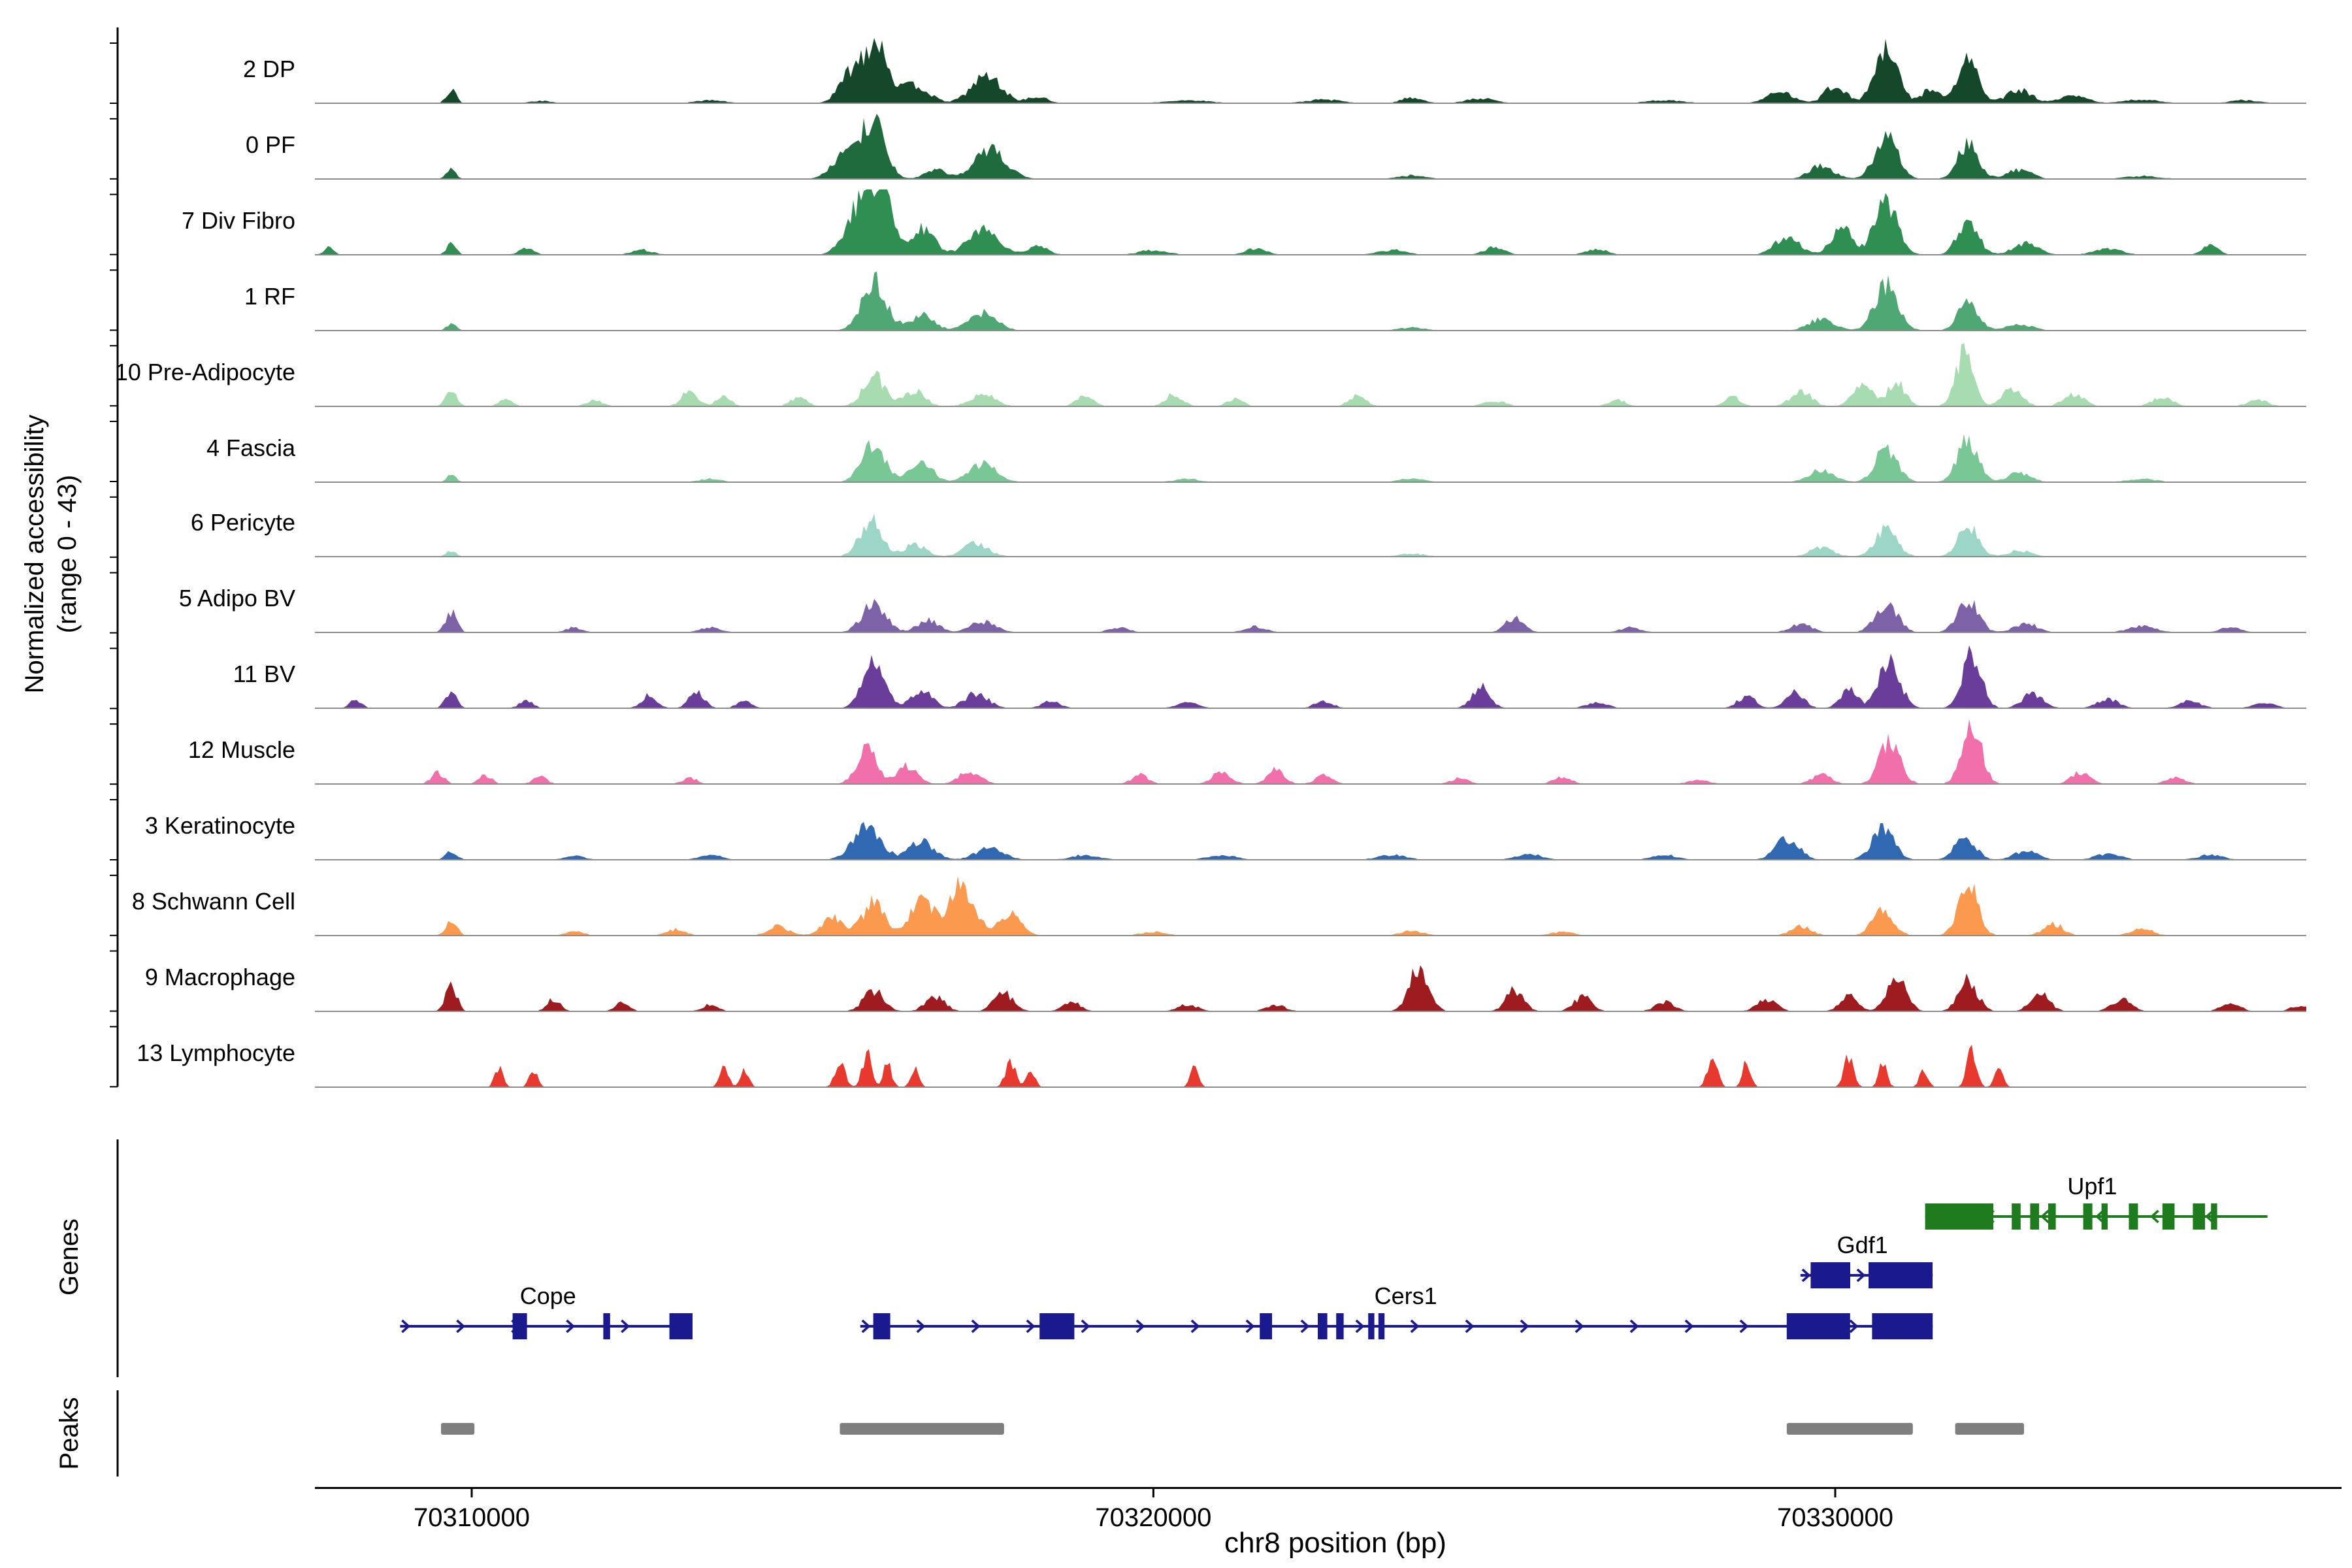  What do you see at coordinates (2092, 1186) in the screenshot?
I see `gene-name-label: Upf1` at bounding box center [2092, 1186].